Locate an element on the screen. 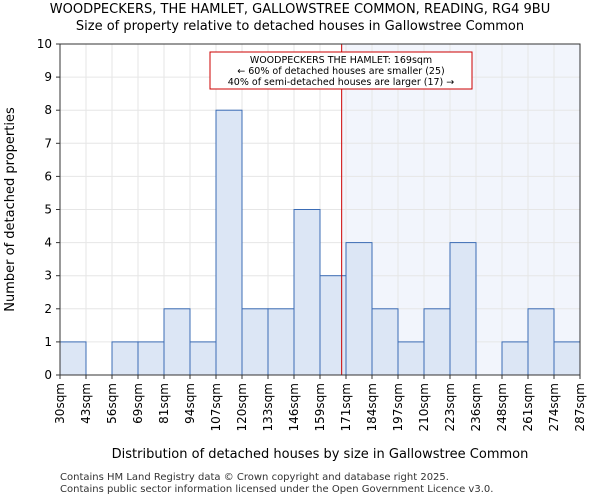  x-tick-label: 56sqm is located at coordinates (112, 403).